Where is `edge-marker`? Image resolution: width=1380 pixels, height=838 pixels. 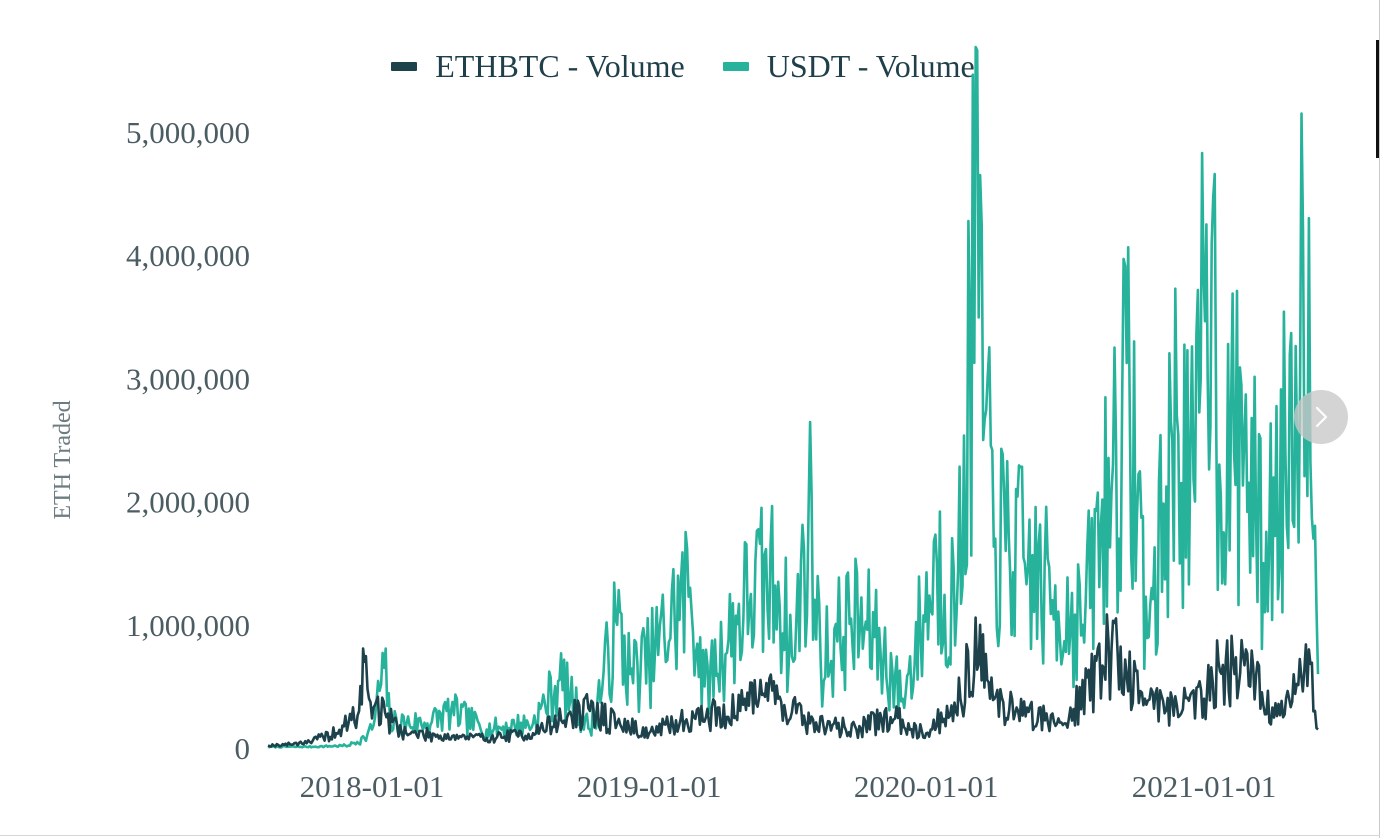
edge-marker is located at coordinates (1377, 99).